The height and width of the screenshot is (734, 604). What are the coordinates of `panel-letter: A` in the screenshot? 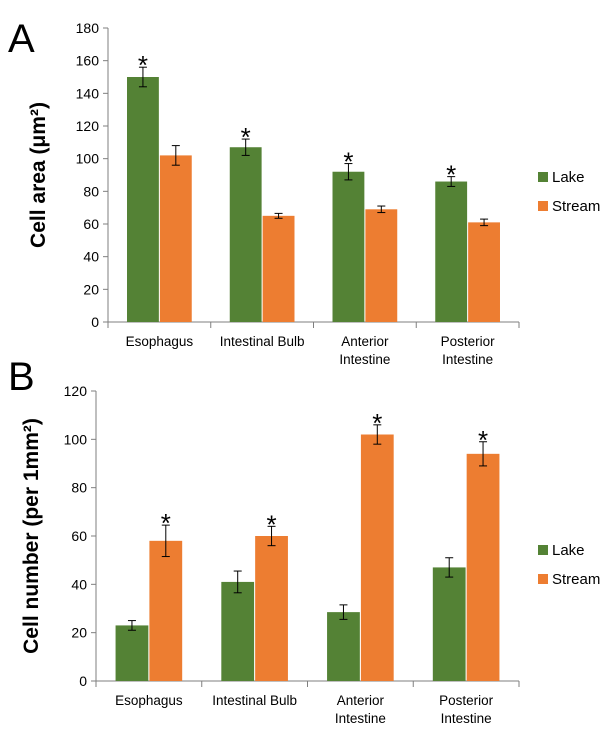 It's located at (21, 39).